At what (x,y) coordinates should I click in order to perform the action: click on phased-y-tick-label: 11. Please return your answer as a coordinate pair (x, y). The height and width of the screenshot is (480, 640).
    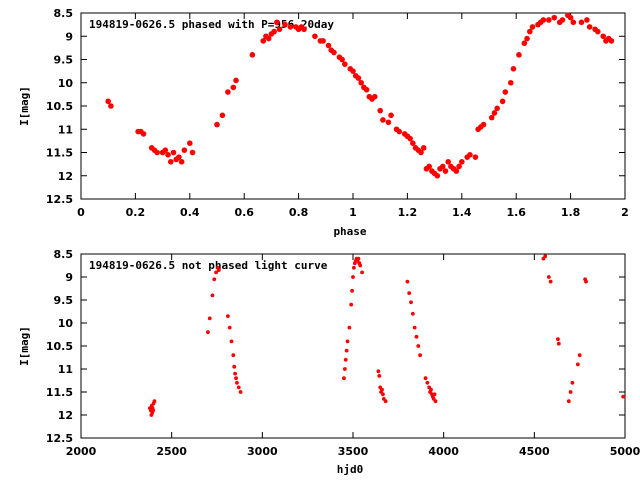
    Looking at the image, I should click on (65, 129).